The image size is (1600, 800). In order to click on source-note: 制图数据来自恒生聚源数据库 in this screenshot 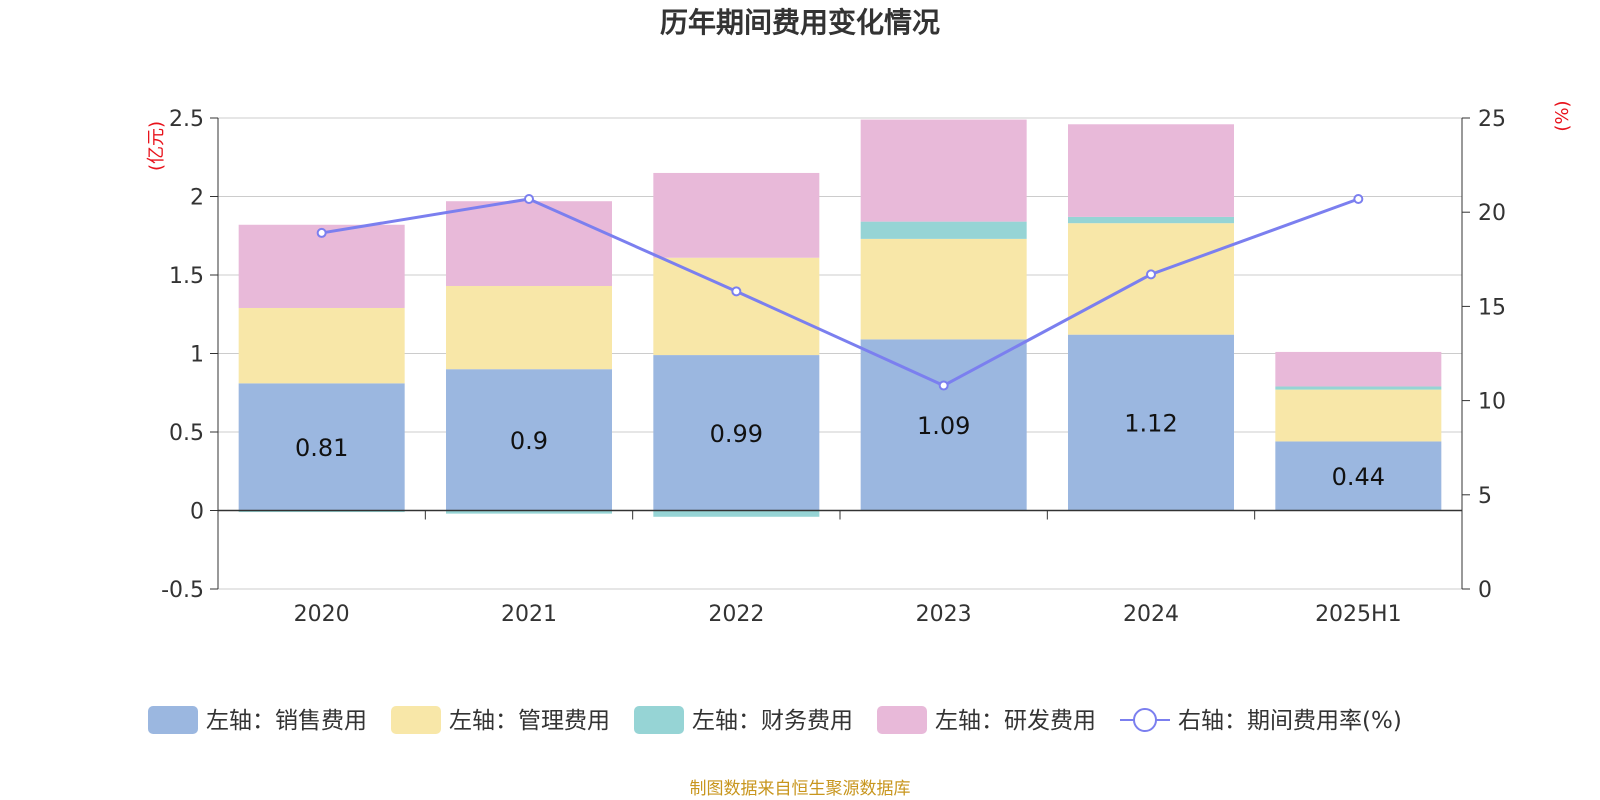, I will do `click(800, 789)`.